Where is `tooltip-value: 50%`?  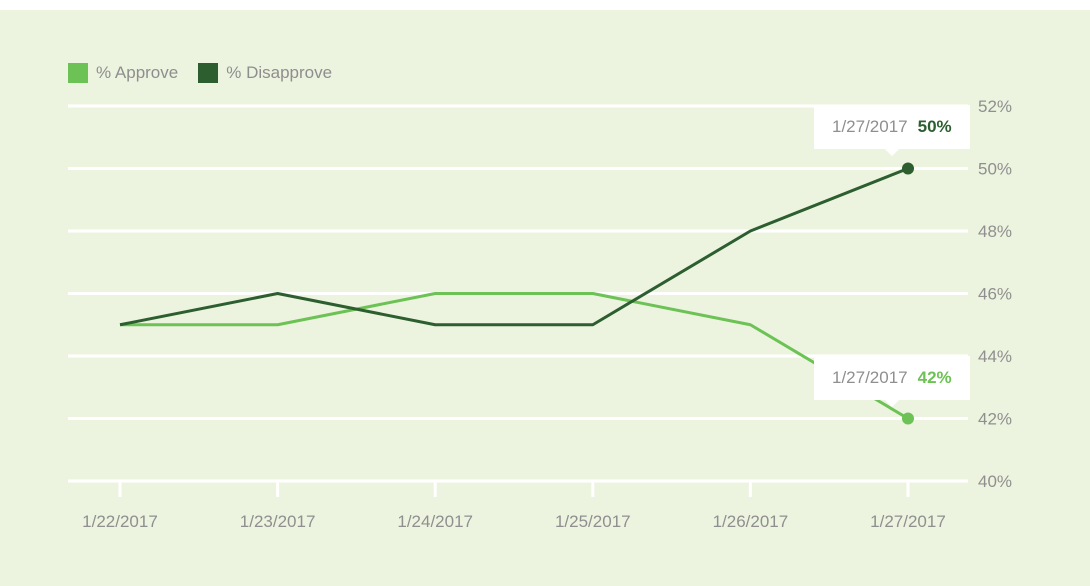 tooltip-value: 50% is located at coordinates (934, 126).